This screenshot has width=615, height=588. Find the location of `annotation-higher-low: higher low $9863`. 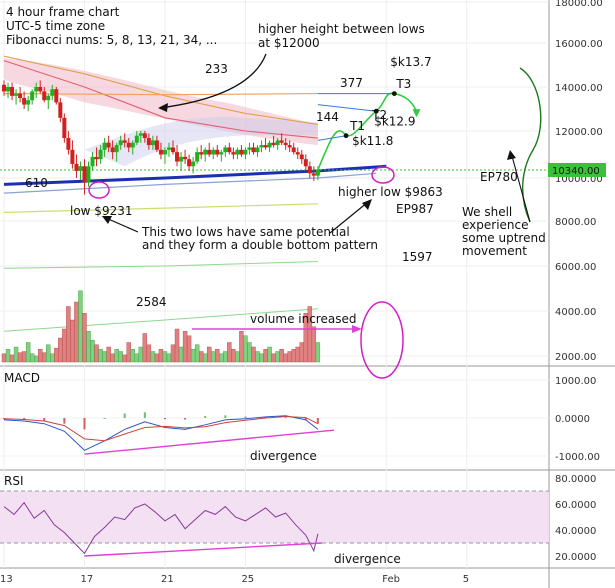

annotation-higher-low: higher low $9863 is located at coordinates (390, 192).